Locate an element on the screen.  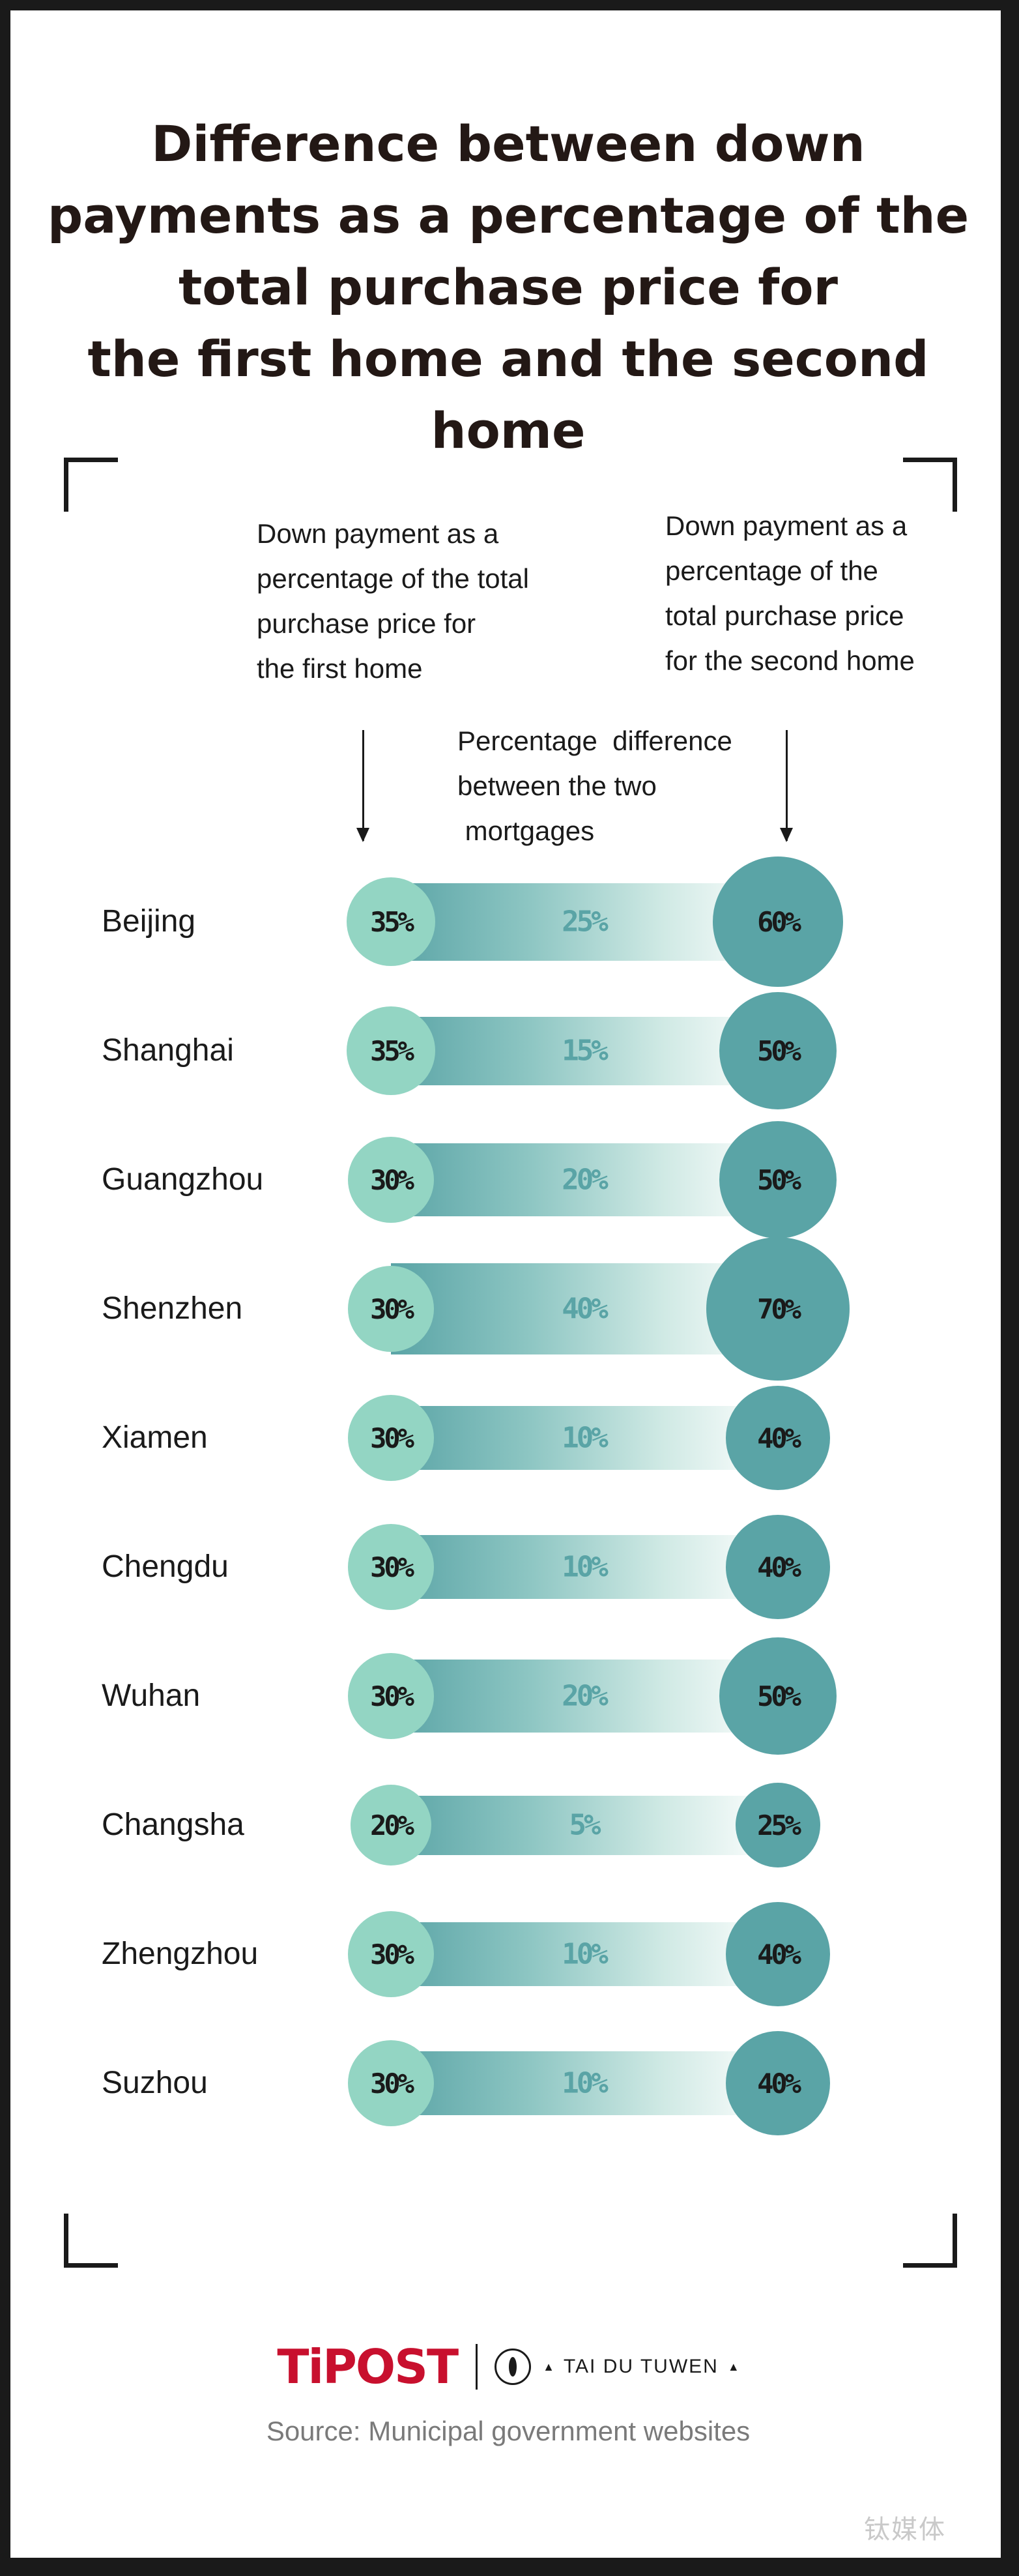
source-note: Source: Municipal government websites is located at coordinates (508, 2431).